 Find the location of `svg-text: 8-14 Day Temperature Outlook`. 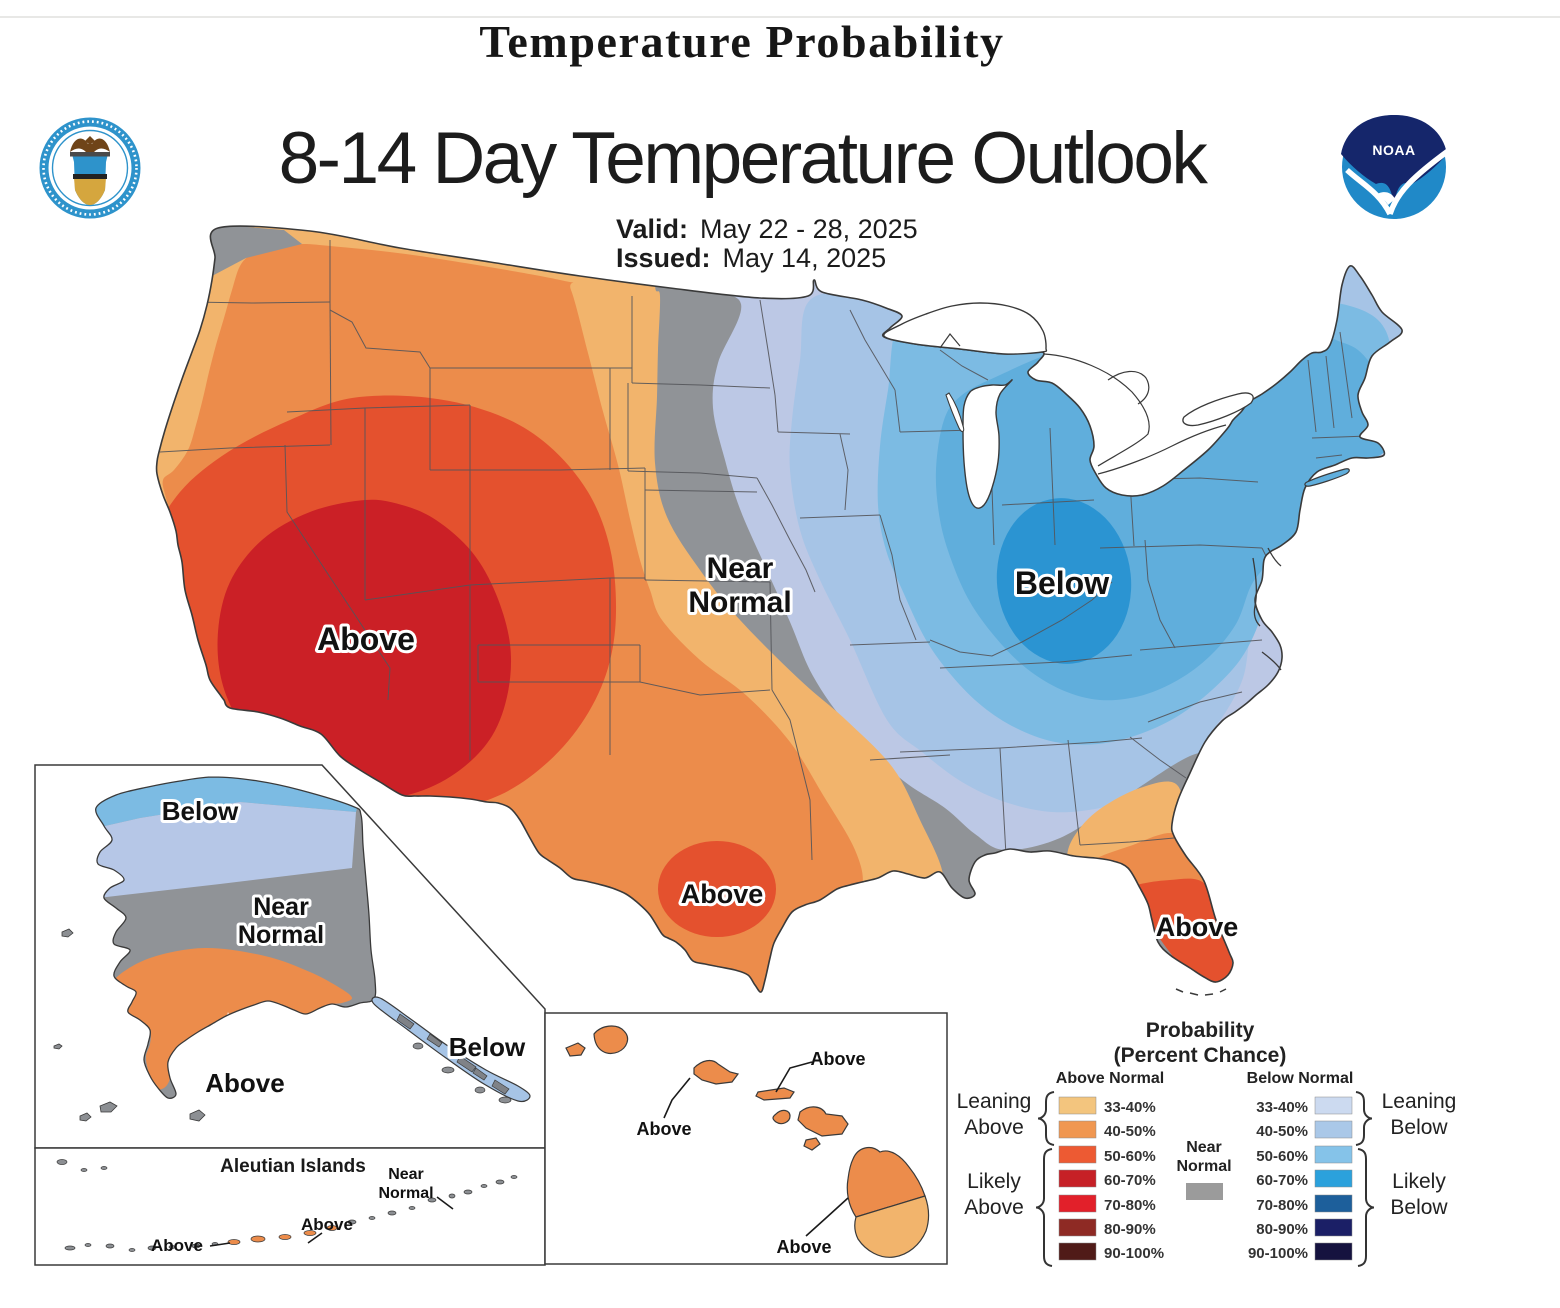

svg-text: 8-14 Day Temperature Outlook is located at coordinates (744, 158).